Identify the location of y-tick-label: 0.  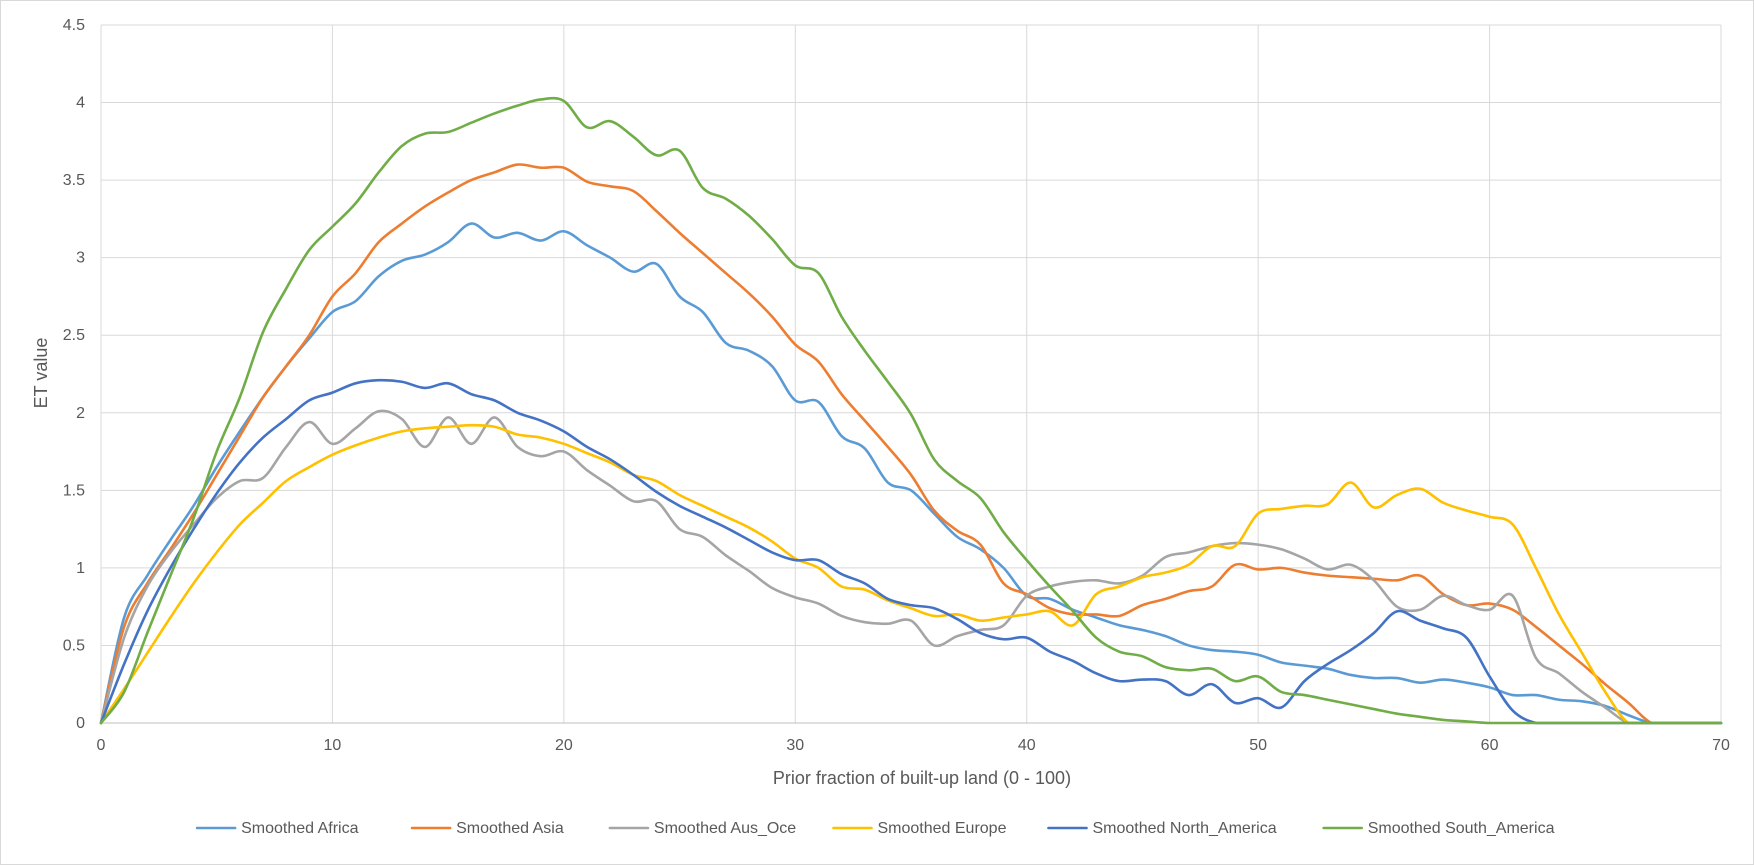
(80, 723).